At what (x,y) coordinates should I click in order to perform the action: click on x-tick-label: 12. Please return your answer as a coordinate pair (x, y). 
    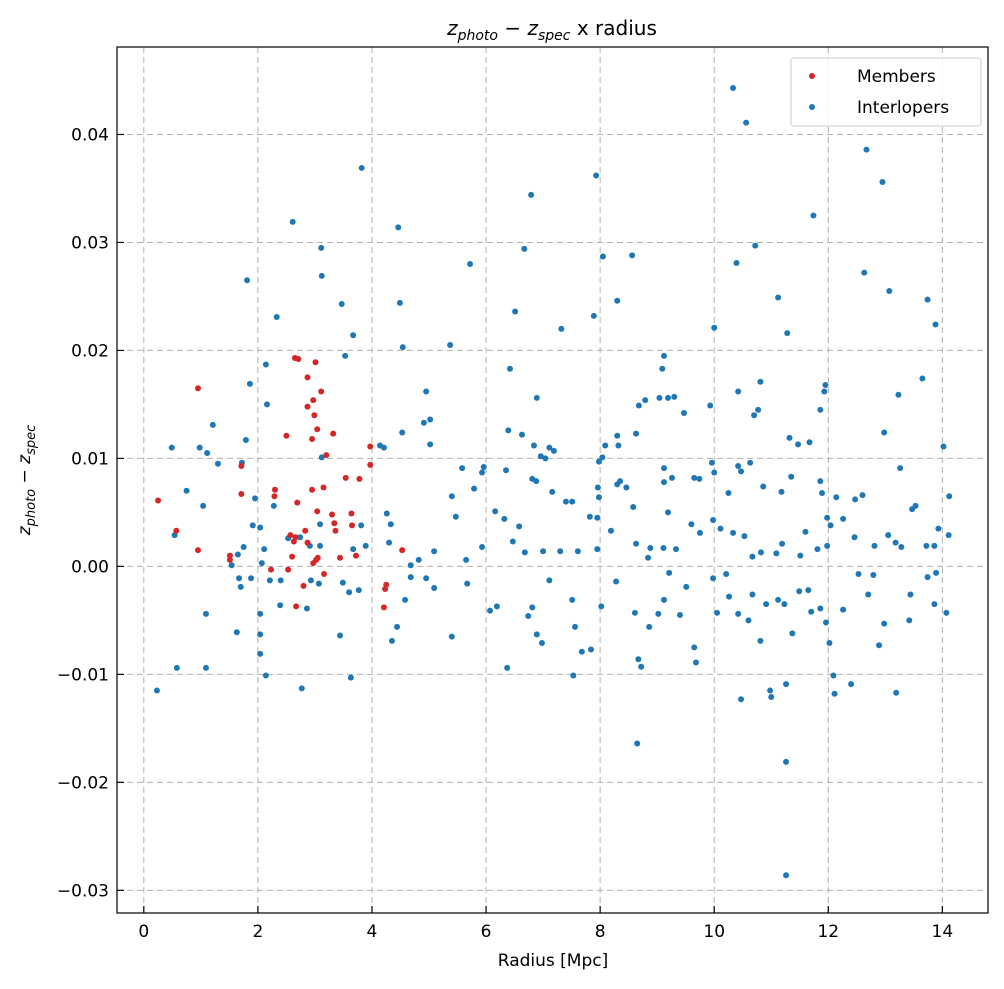
    Looking at the image, I should click on (828, 932).